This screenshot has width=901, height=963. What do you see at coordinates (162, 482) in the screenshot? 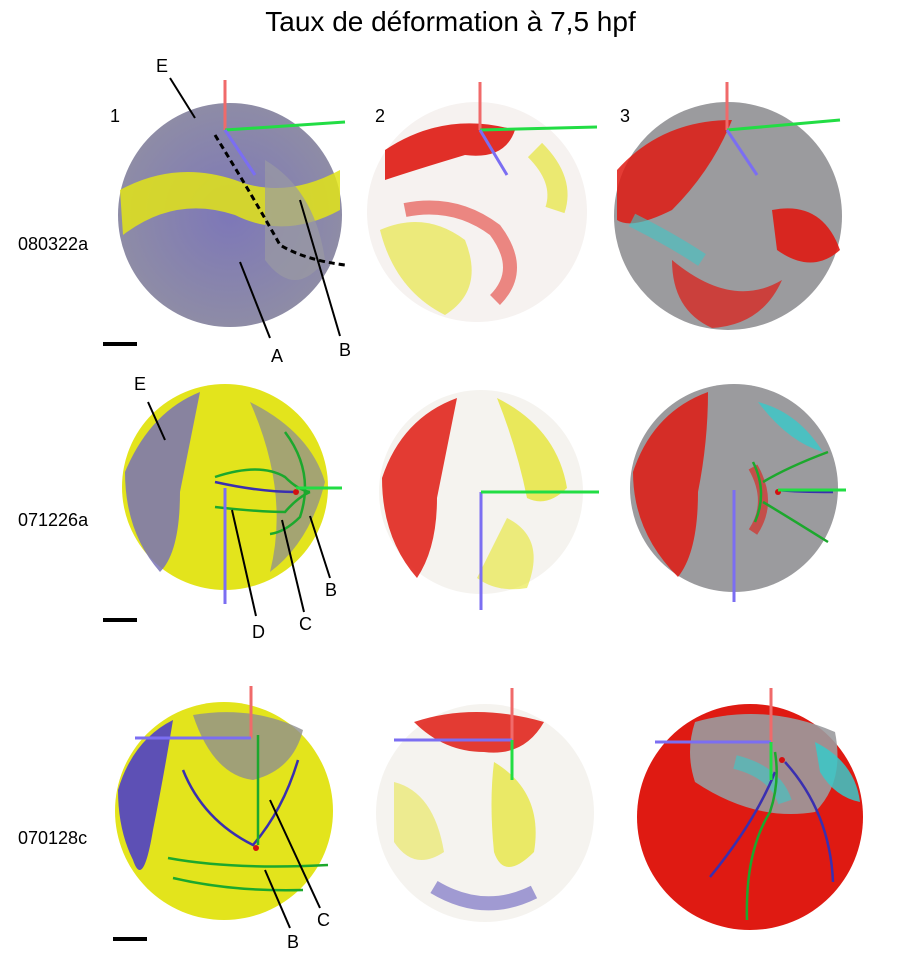
I see `violet-domain` at bounding box center [162, 482].